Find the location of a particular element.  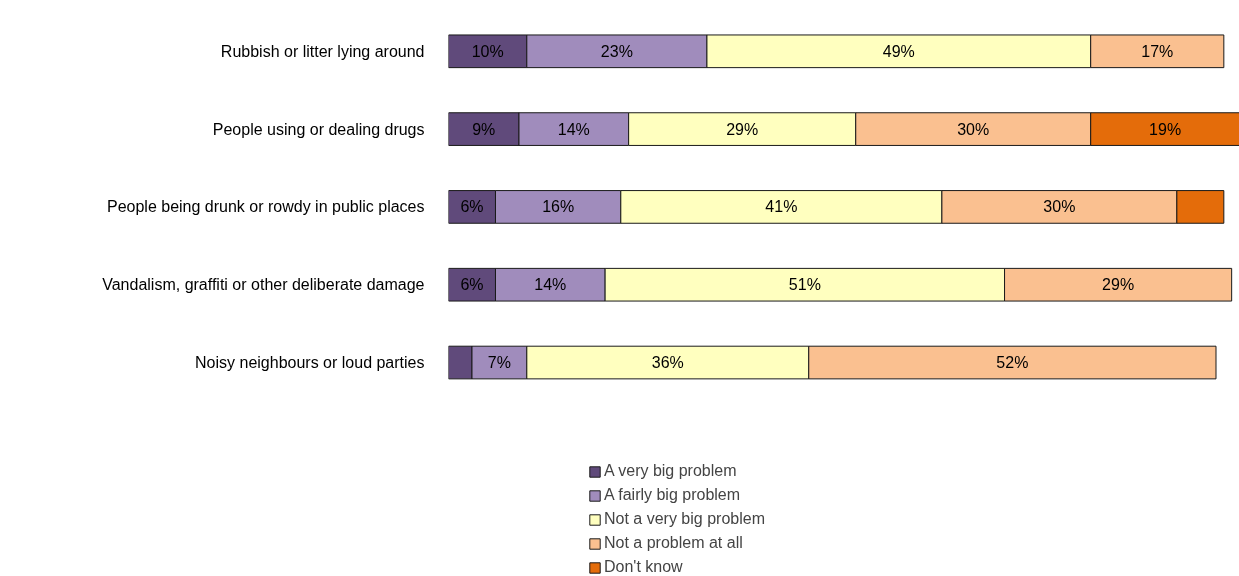

data-label: 23% is located at coordinates (616, 51).